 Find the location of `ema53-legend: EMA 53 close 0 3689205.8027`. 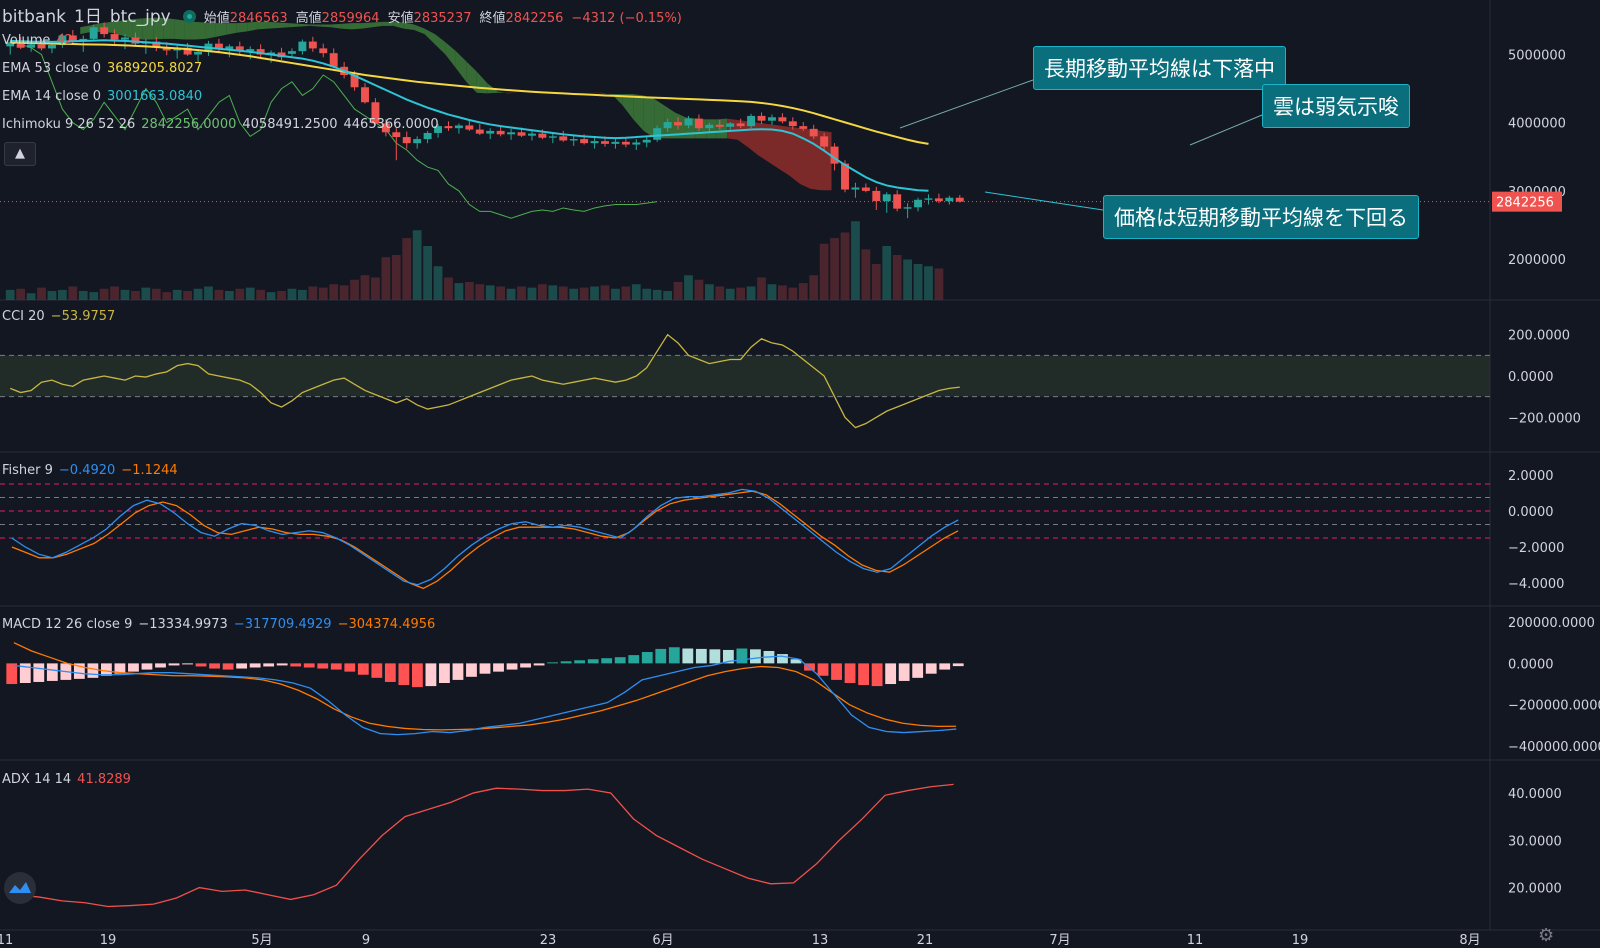

ema53-legend: EMA 53 close 0 3689205.8027 is located at coordinates (105, 68).